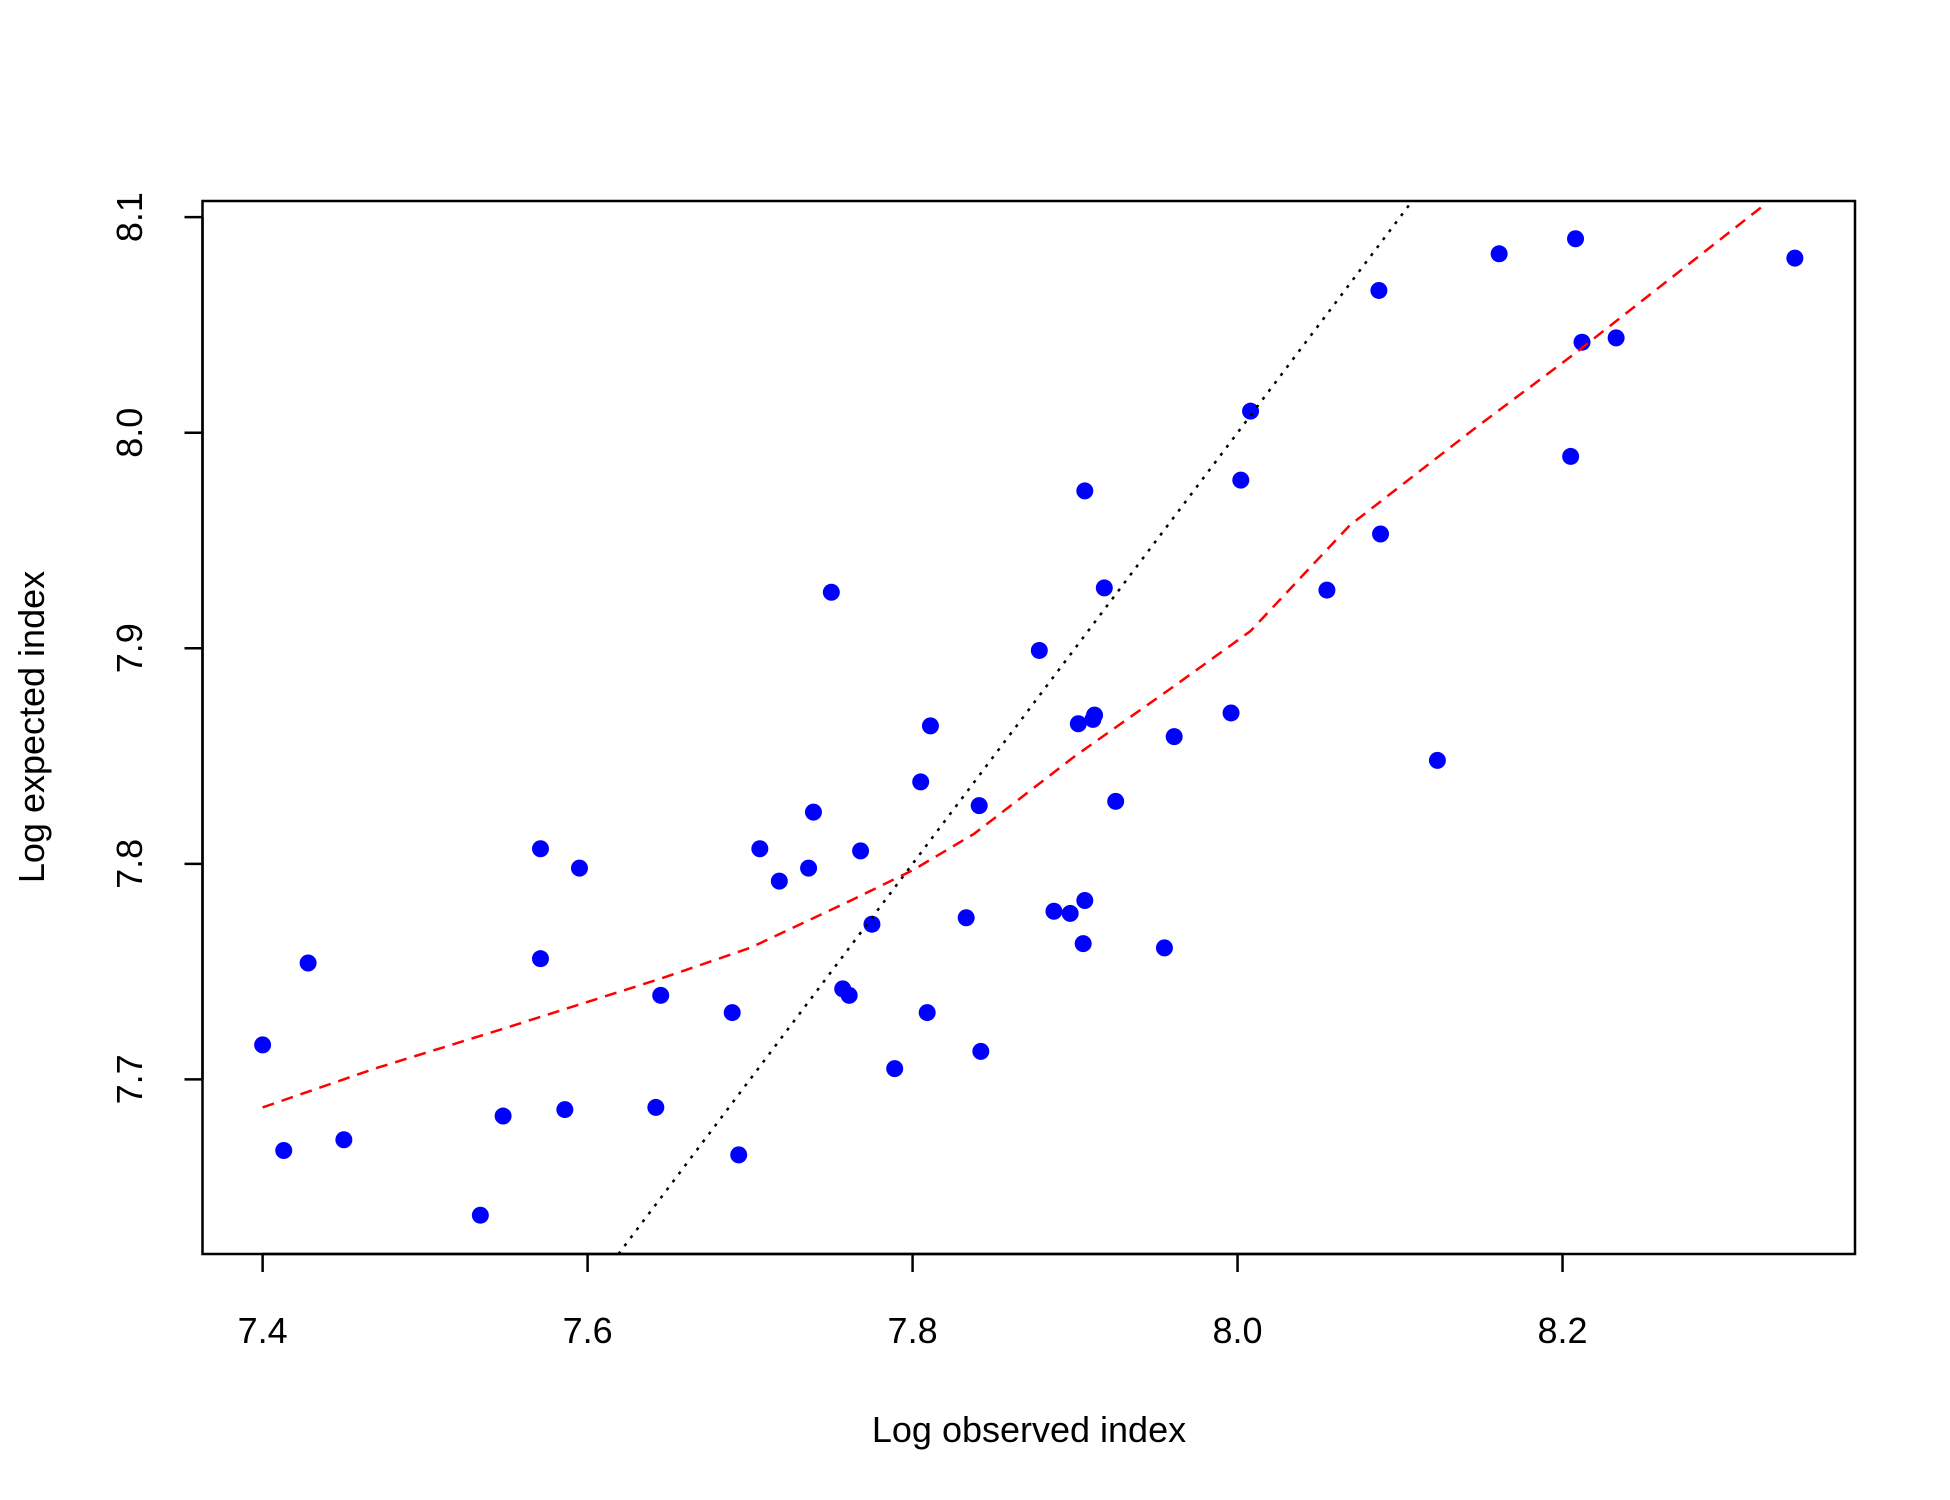 Image resolution: width=1950 pixels, height=1500 pixels. I want to click on y-tick-label: 8.1, so click(129, 217).